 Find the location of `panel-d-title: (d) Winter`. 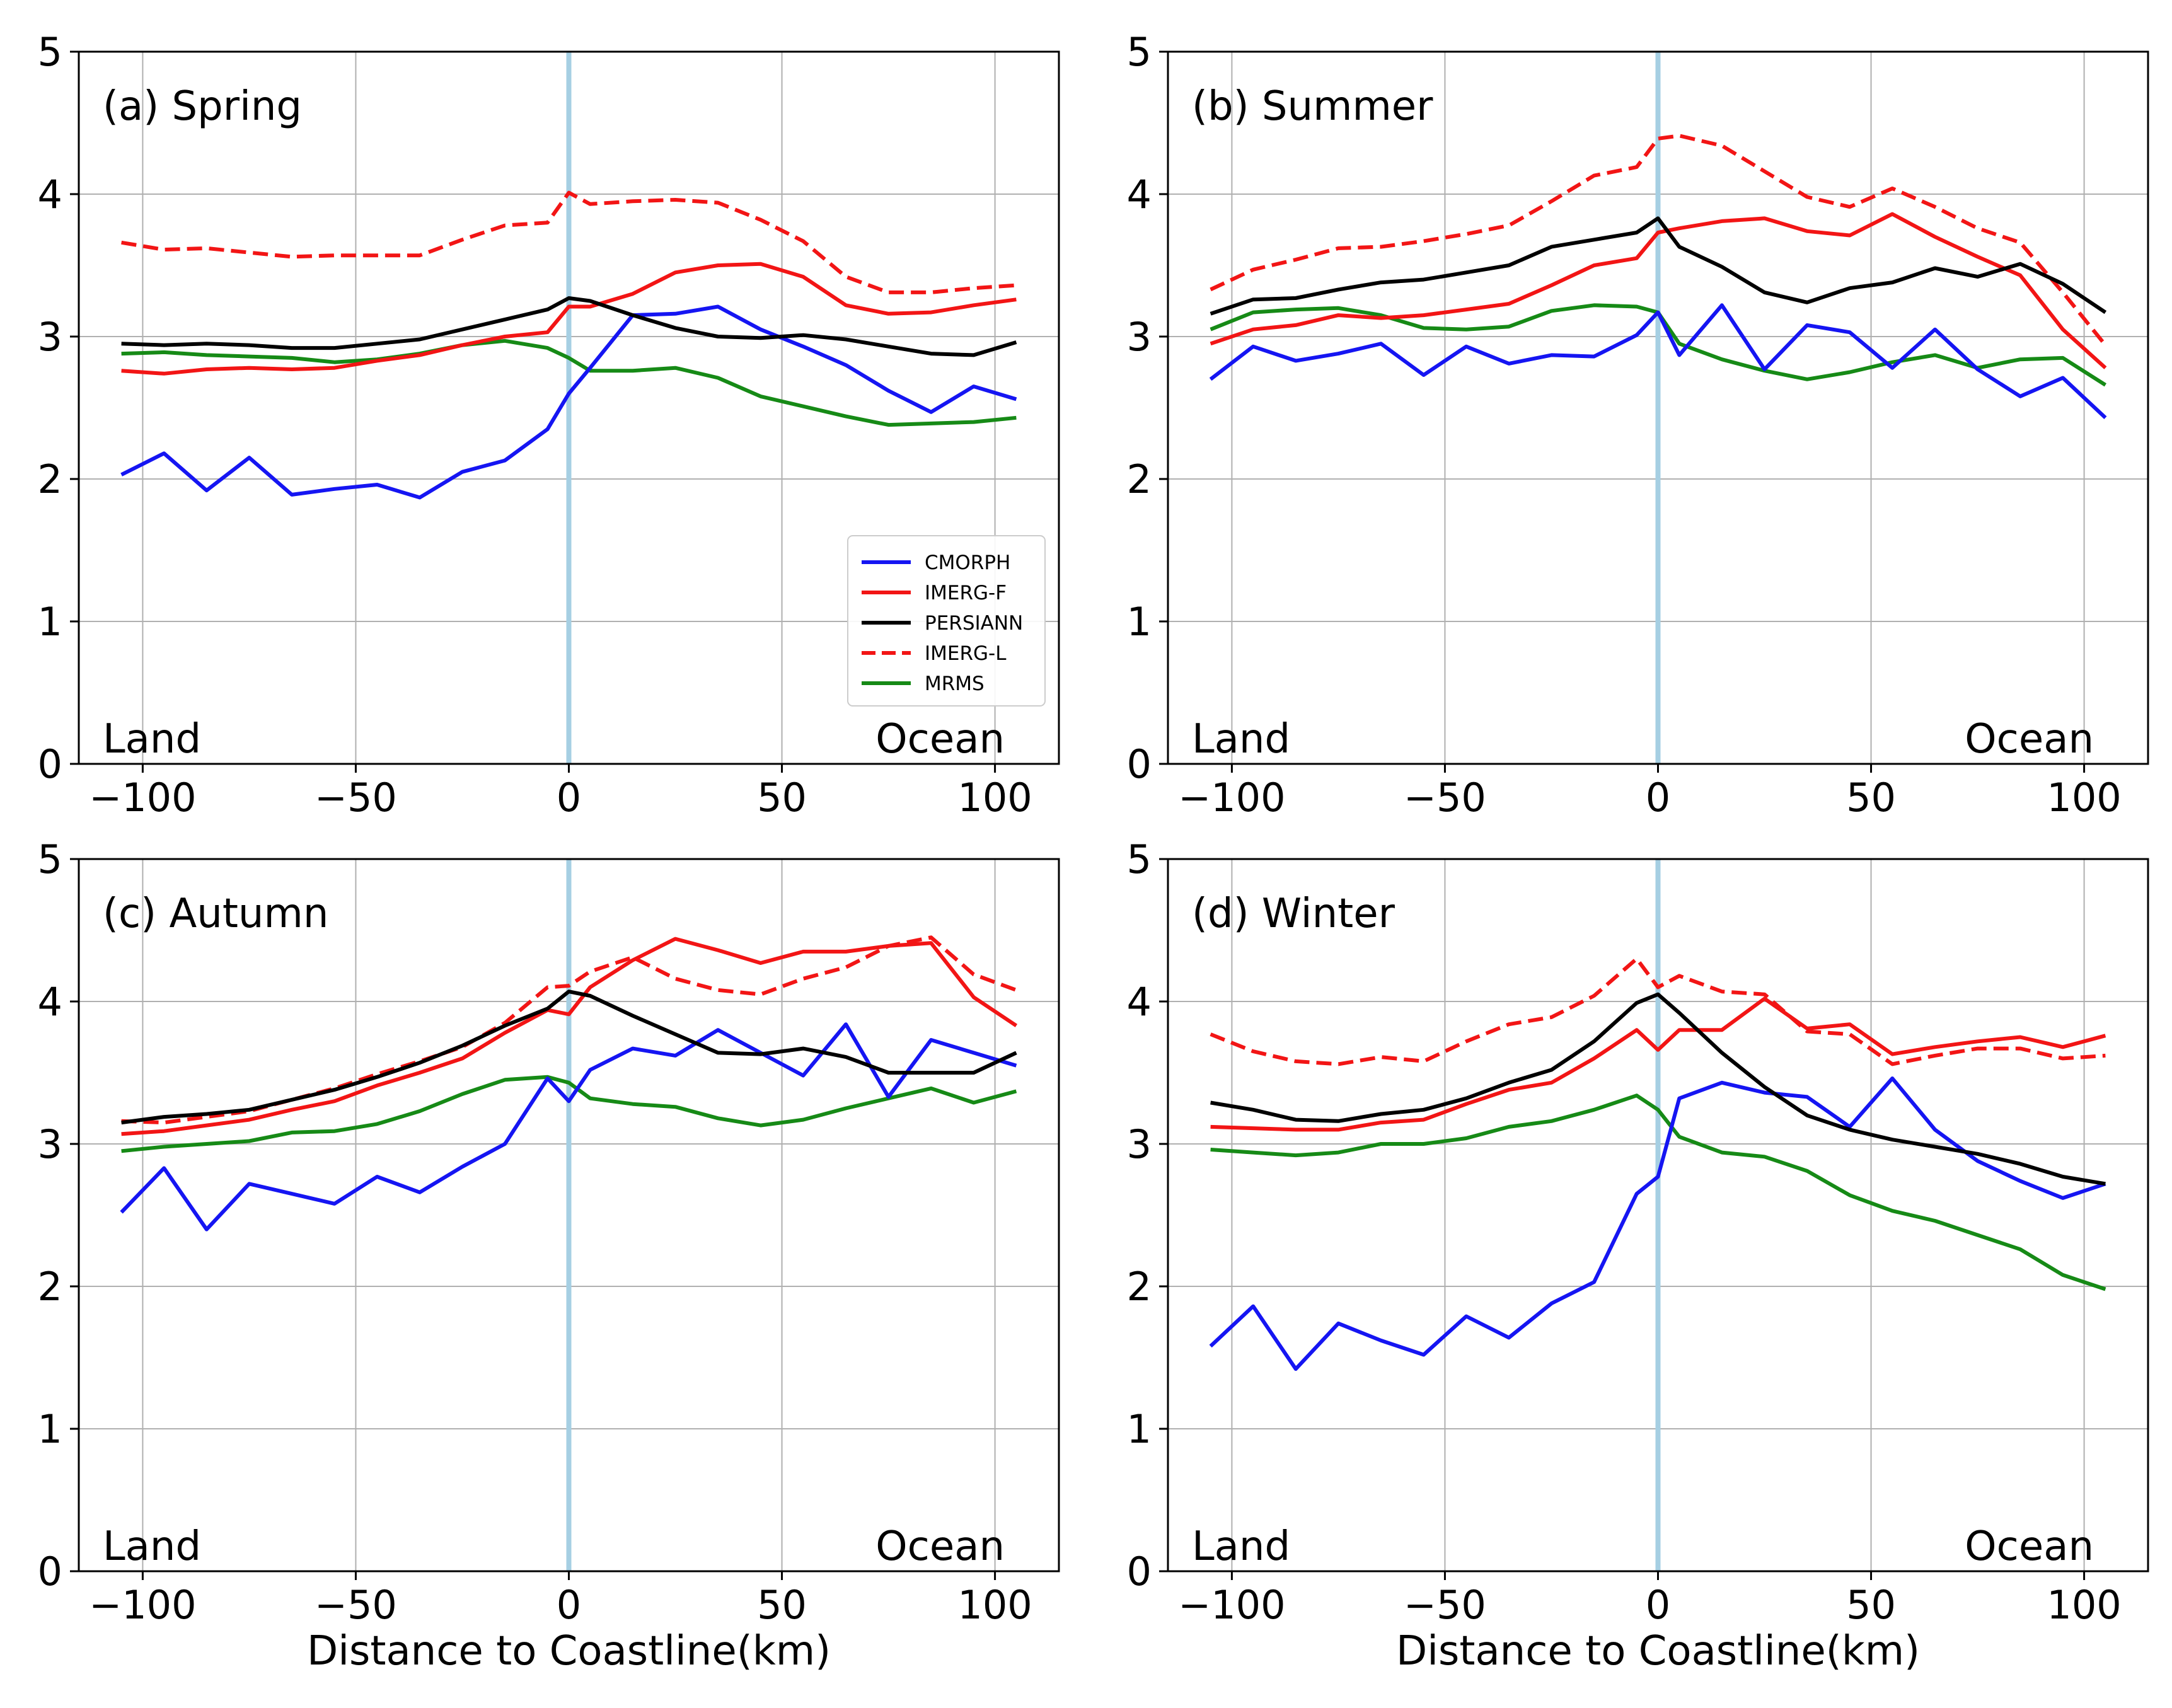

panel-d-title: (d) Winter is located at coordinates (1293, 914).